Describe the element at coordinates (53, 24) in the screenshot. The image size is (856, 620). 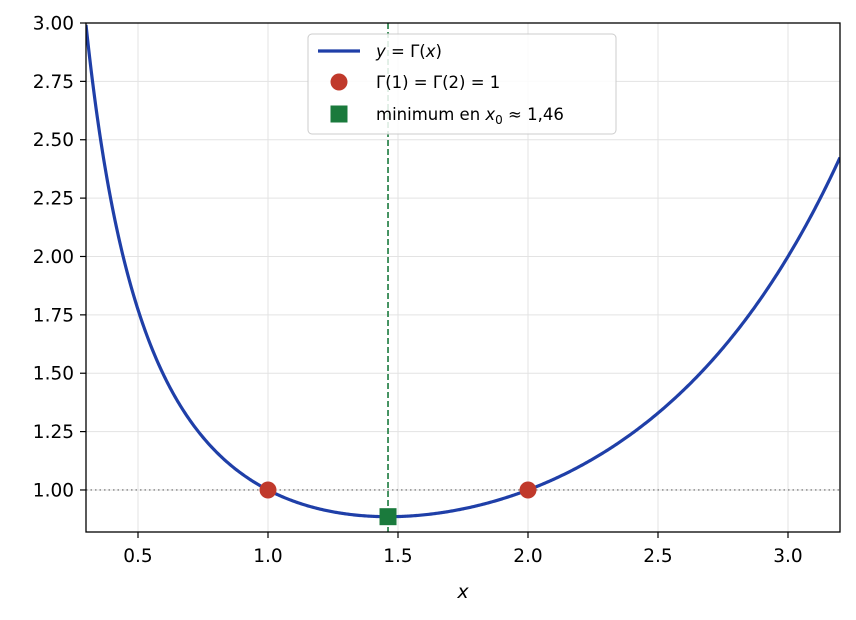
I see `y-tick-label: 3.00` at that location.